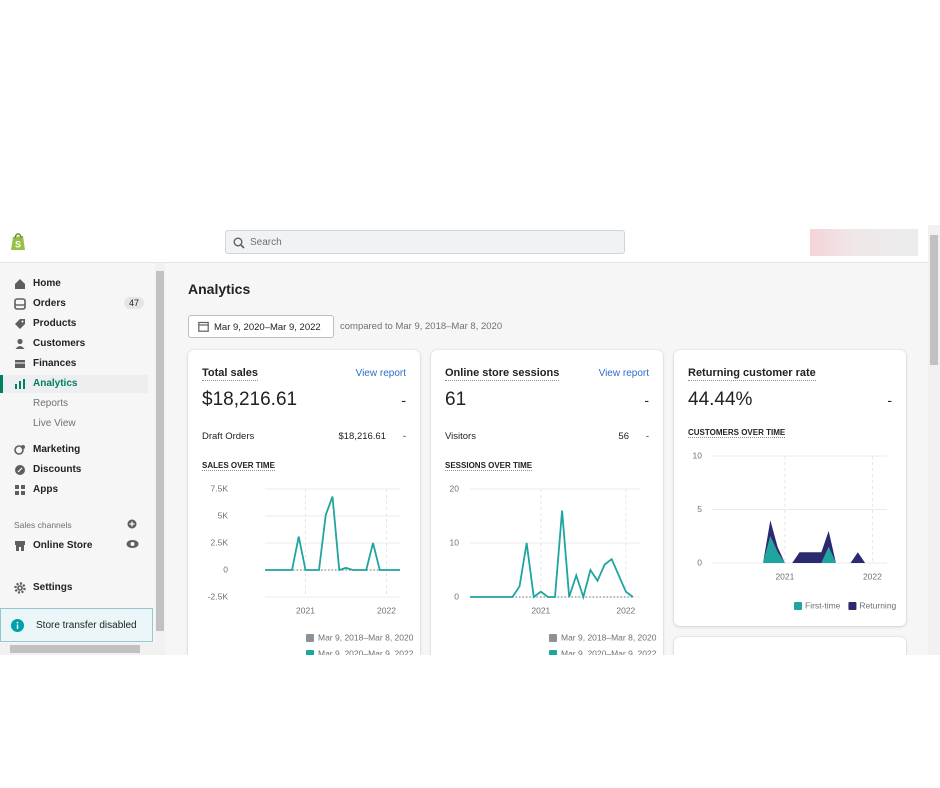  Describe the element at coordinates (17, 625) in the screenshot. I see `info-icon` at that location.